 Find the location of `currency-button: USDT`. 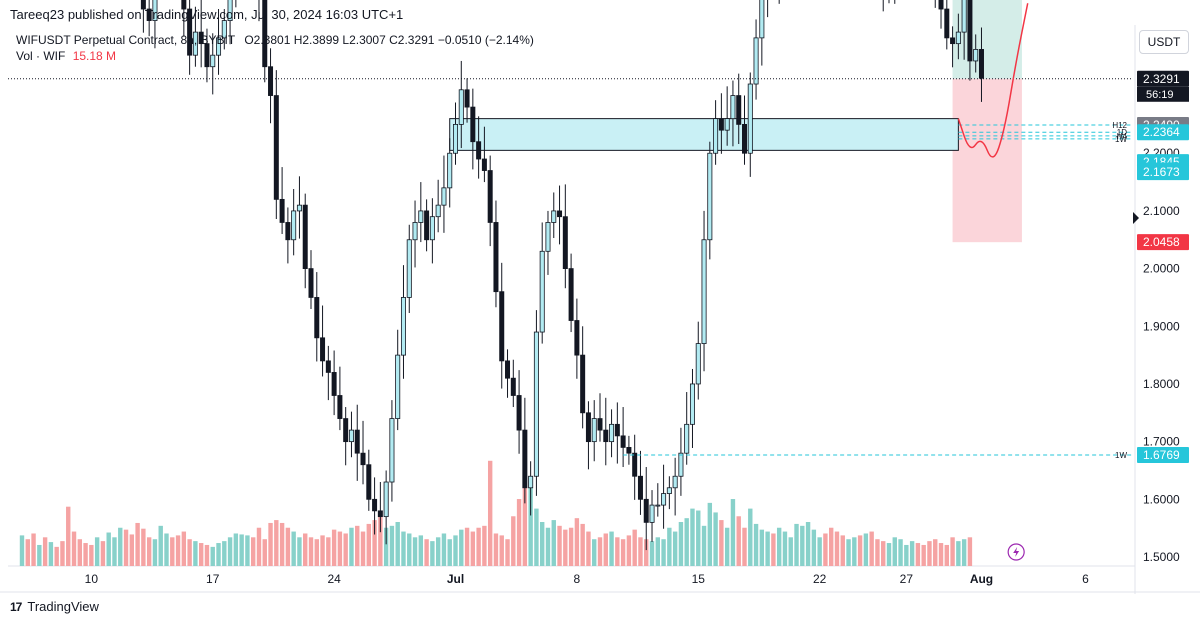

currency-button: USDT is located at coordinates (1164, 42).